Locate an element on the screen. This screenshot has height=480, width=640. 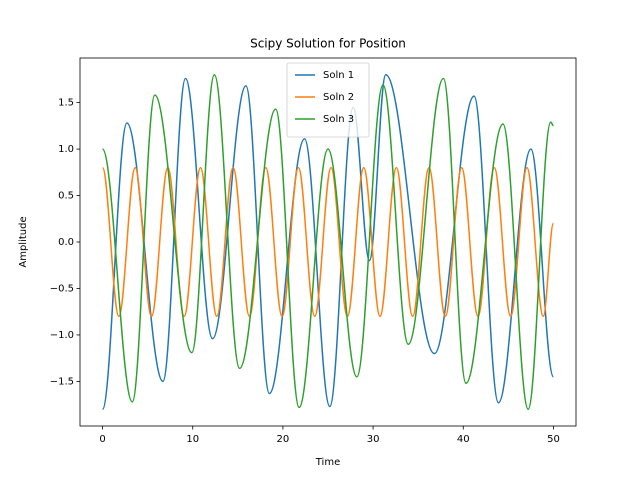
chart-title: Scipy Solution for Position is located at coordinates (328, 44).